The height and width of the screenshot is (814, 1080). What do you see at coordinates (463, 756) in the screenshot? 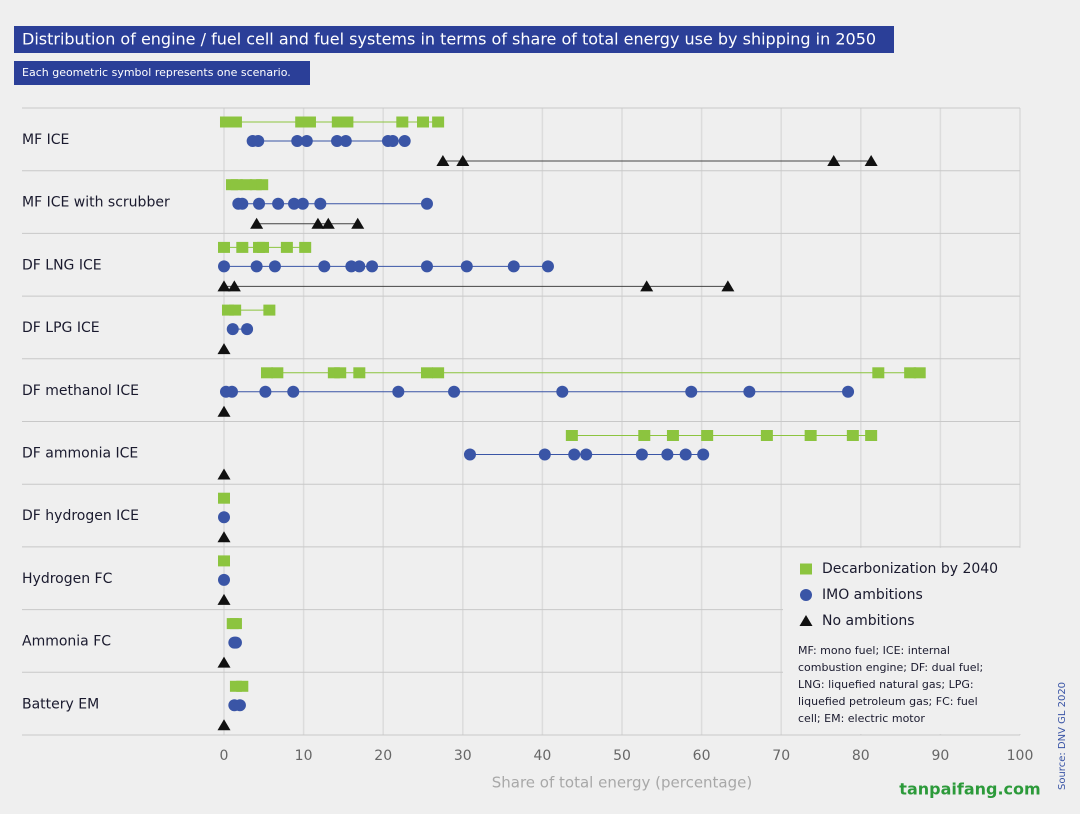
I see `x-tick-label: 30` at bounding box center [463, 756].